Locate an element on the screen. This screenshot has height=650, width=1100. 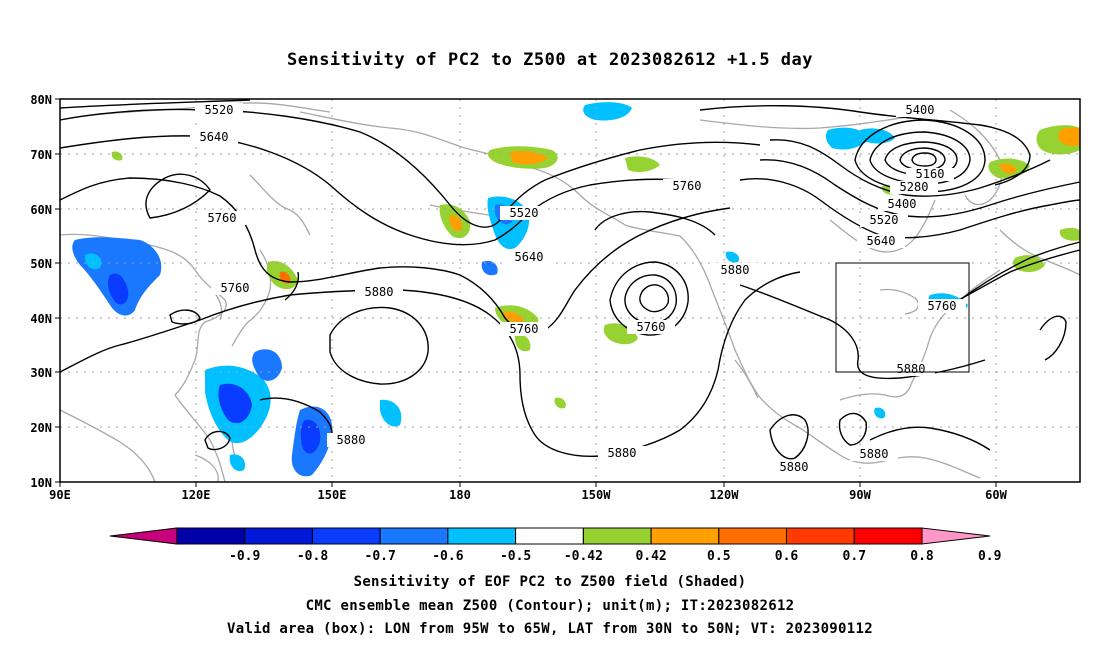
pos-patch-greenland-core is located at coordinates (1069, 137).